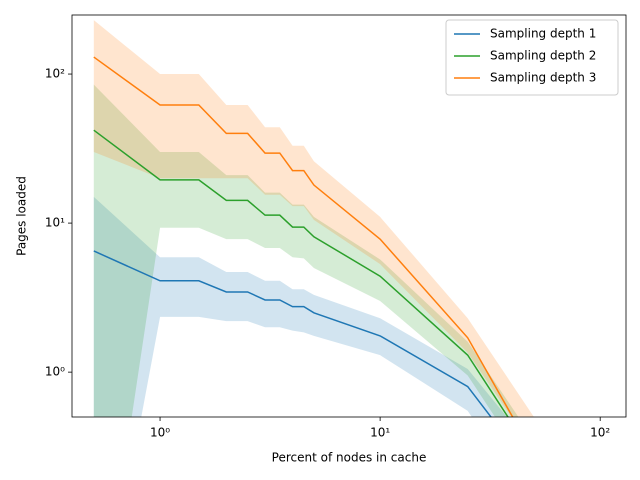 The image size is (640, 480). What do you see at coordinates (55, 74) in the screenshot?
I see `y-tick-label: 10²` at bounding box center [55, 74].